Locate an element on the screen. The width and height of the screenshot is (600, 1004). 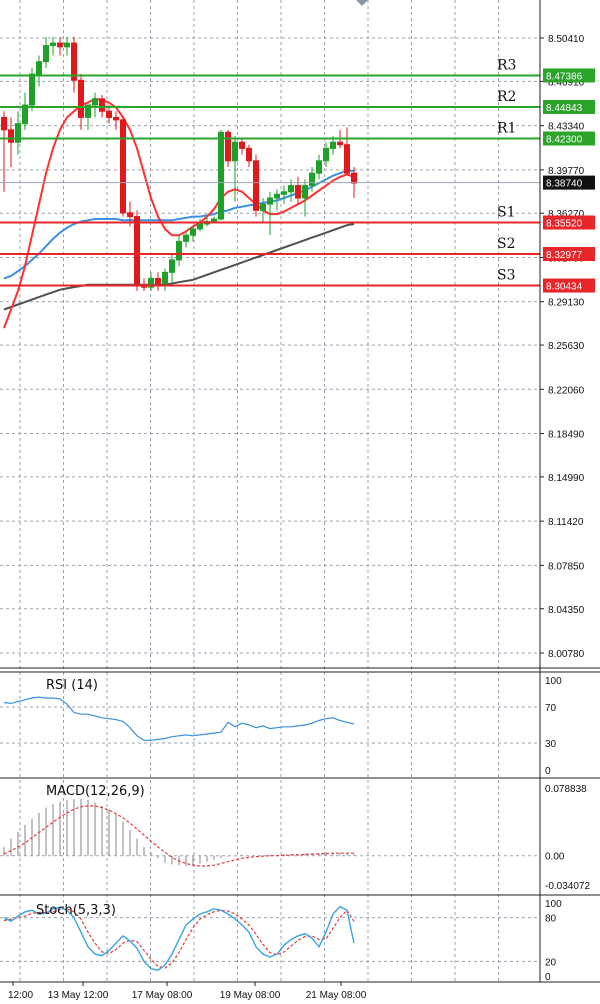
level-name-r3: R3 is located at coordinates (506, 65).